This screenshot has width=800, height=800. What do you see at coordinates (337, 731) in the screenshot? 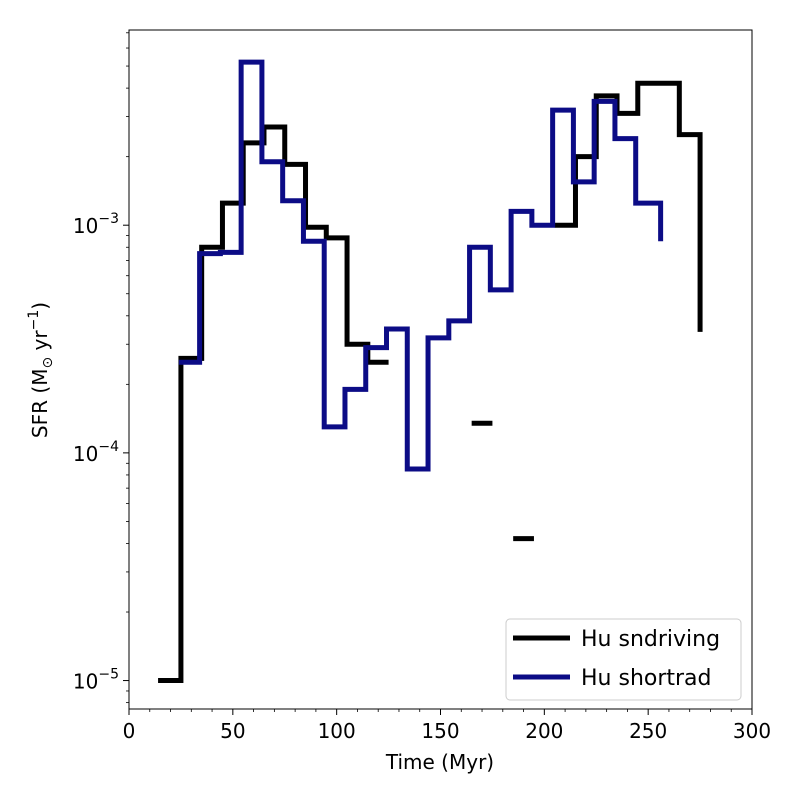
I see `x-tick-label: 100` at bounding box center [337, 731].